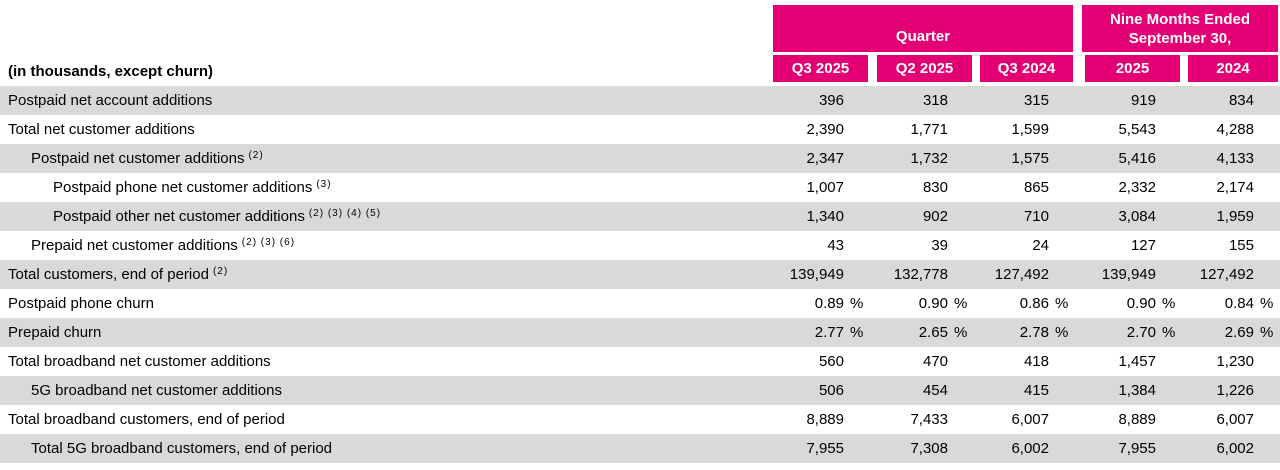 Image resolution: width=1280 pixels, height=470 pixels. What do you see at coordinates (825, 216) in the screenshot?
I see `cell-value: 1,340` at bounding box center [825, 216].